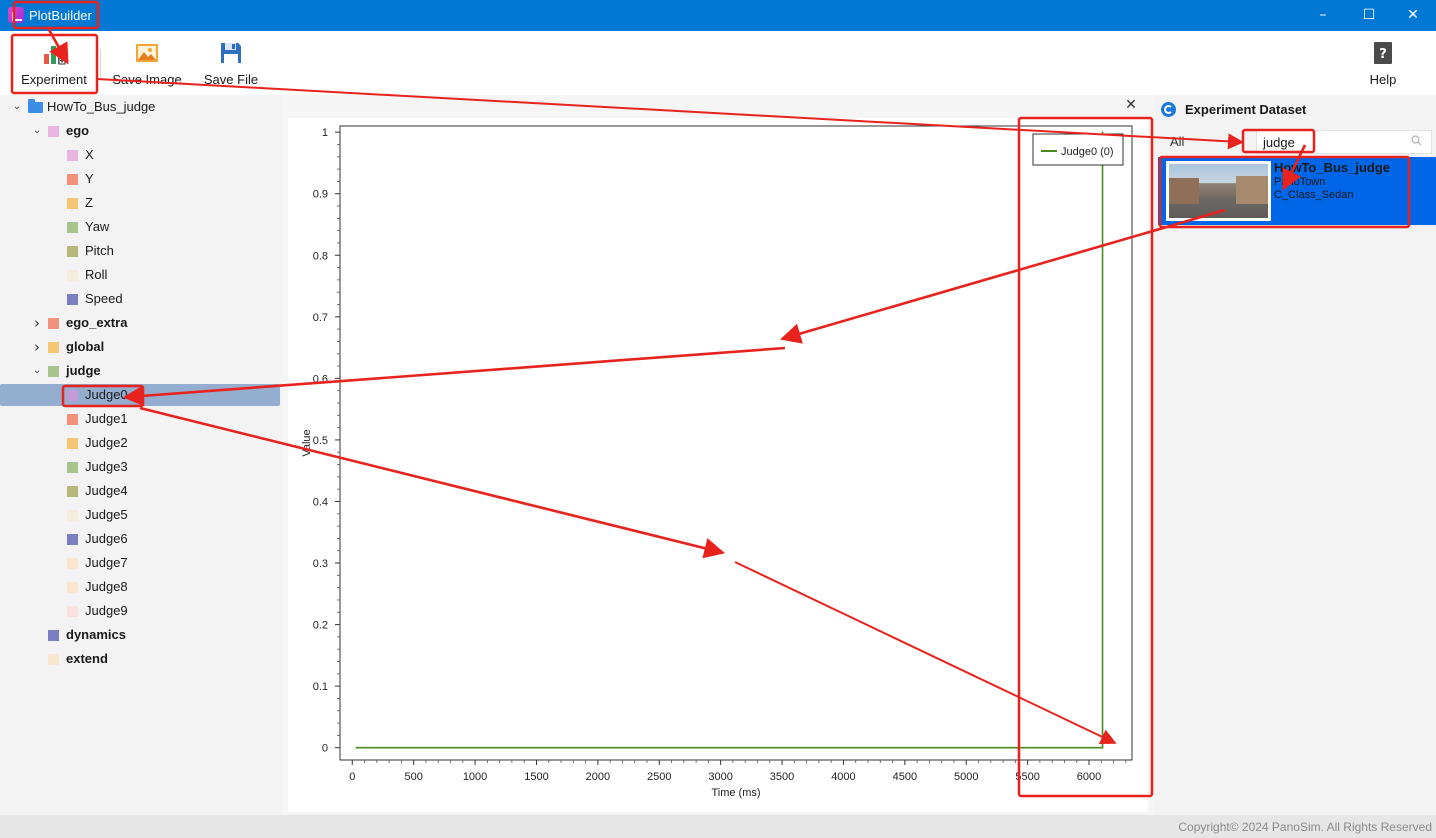 The height and width of the screenshot is (838, 1436). What do you see at coordinates (1300, 182) in the screenshot?
I see `dataset-item-map: PanoTown` at bounding box center [1300, 182].